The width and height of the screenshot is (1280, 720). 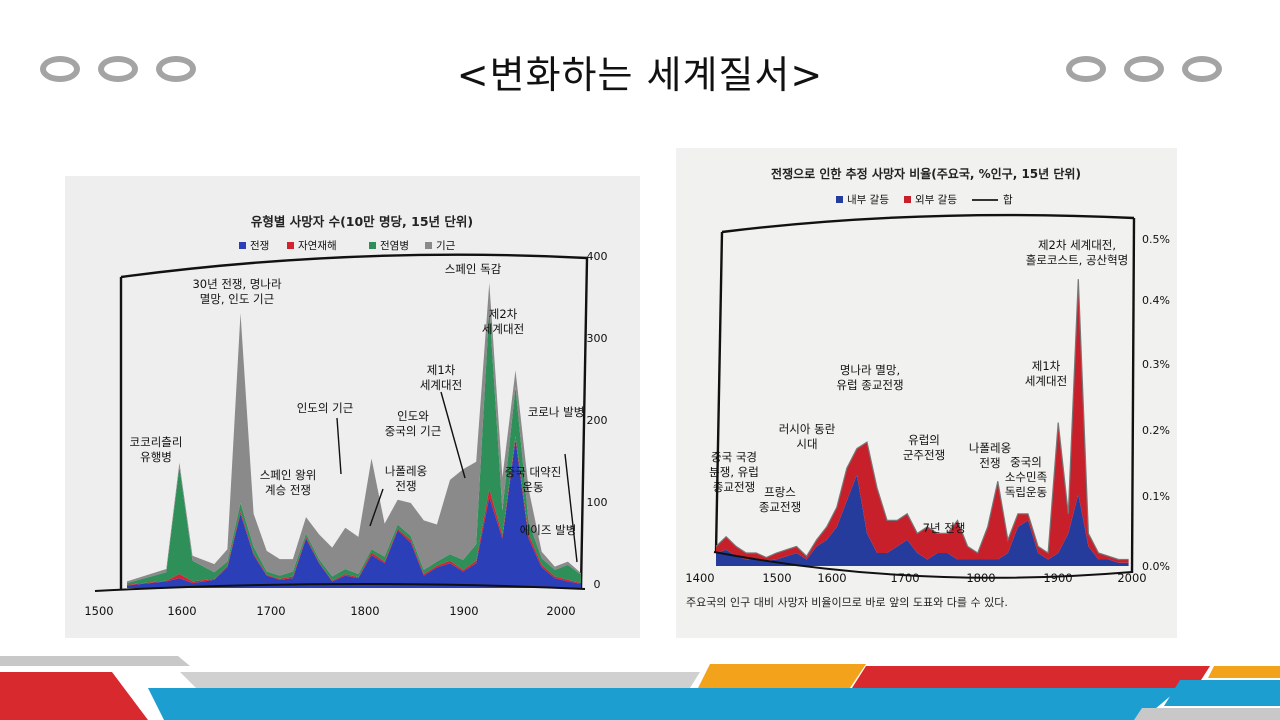 What do you see at coordinates (847, 602) in the screenshot?
I see `footnote: 주요국의 인구 대비 사망자 비율이므로 바로 앞의 도표와 다를 수 있다.` at bounding box center [847, 602].